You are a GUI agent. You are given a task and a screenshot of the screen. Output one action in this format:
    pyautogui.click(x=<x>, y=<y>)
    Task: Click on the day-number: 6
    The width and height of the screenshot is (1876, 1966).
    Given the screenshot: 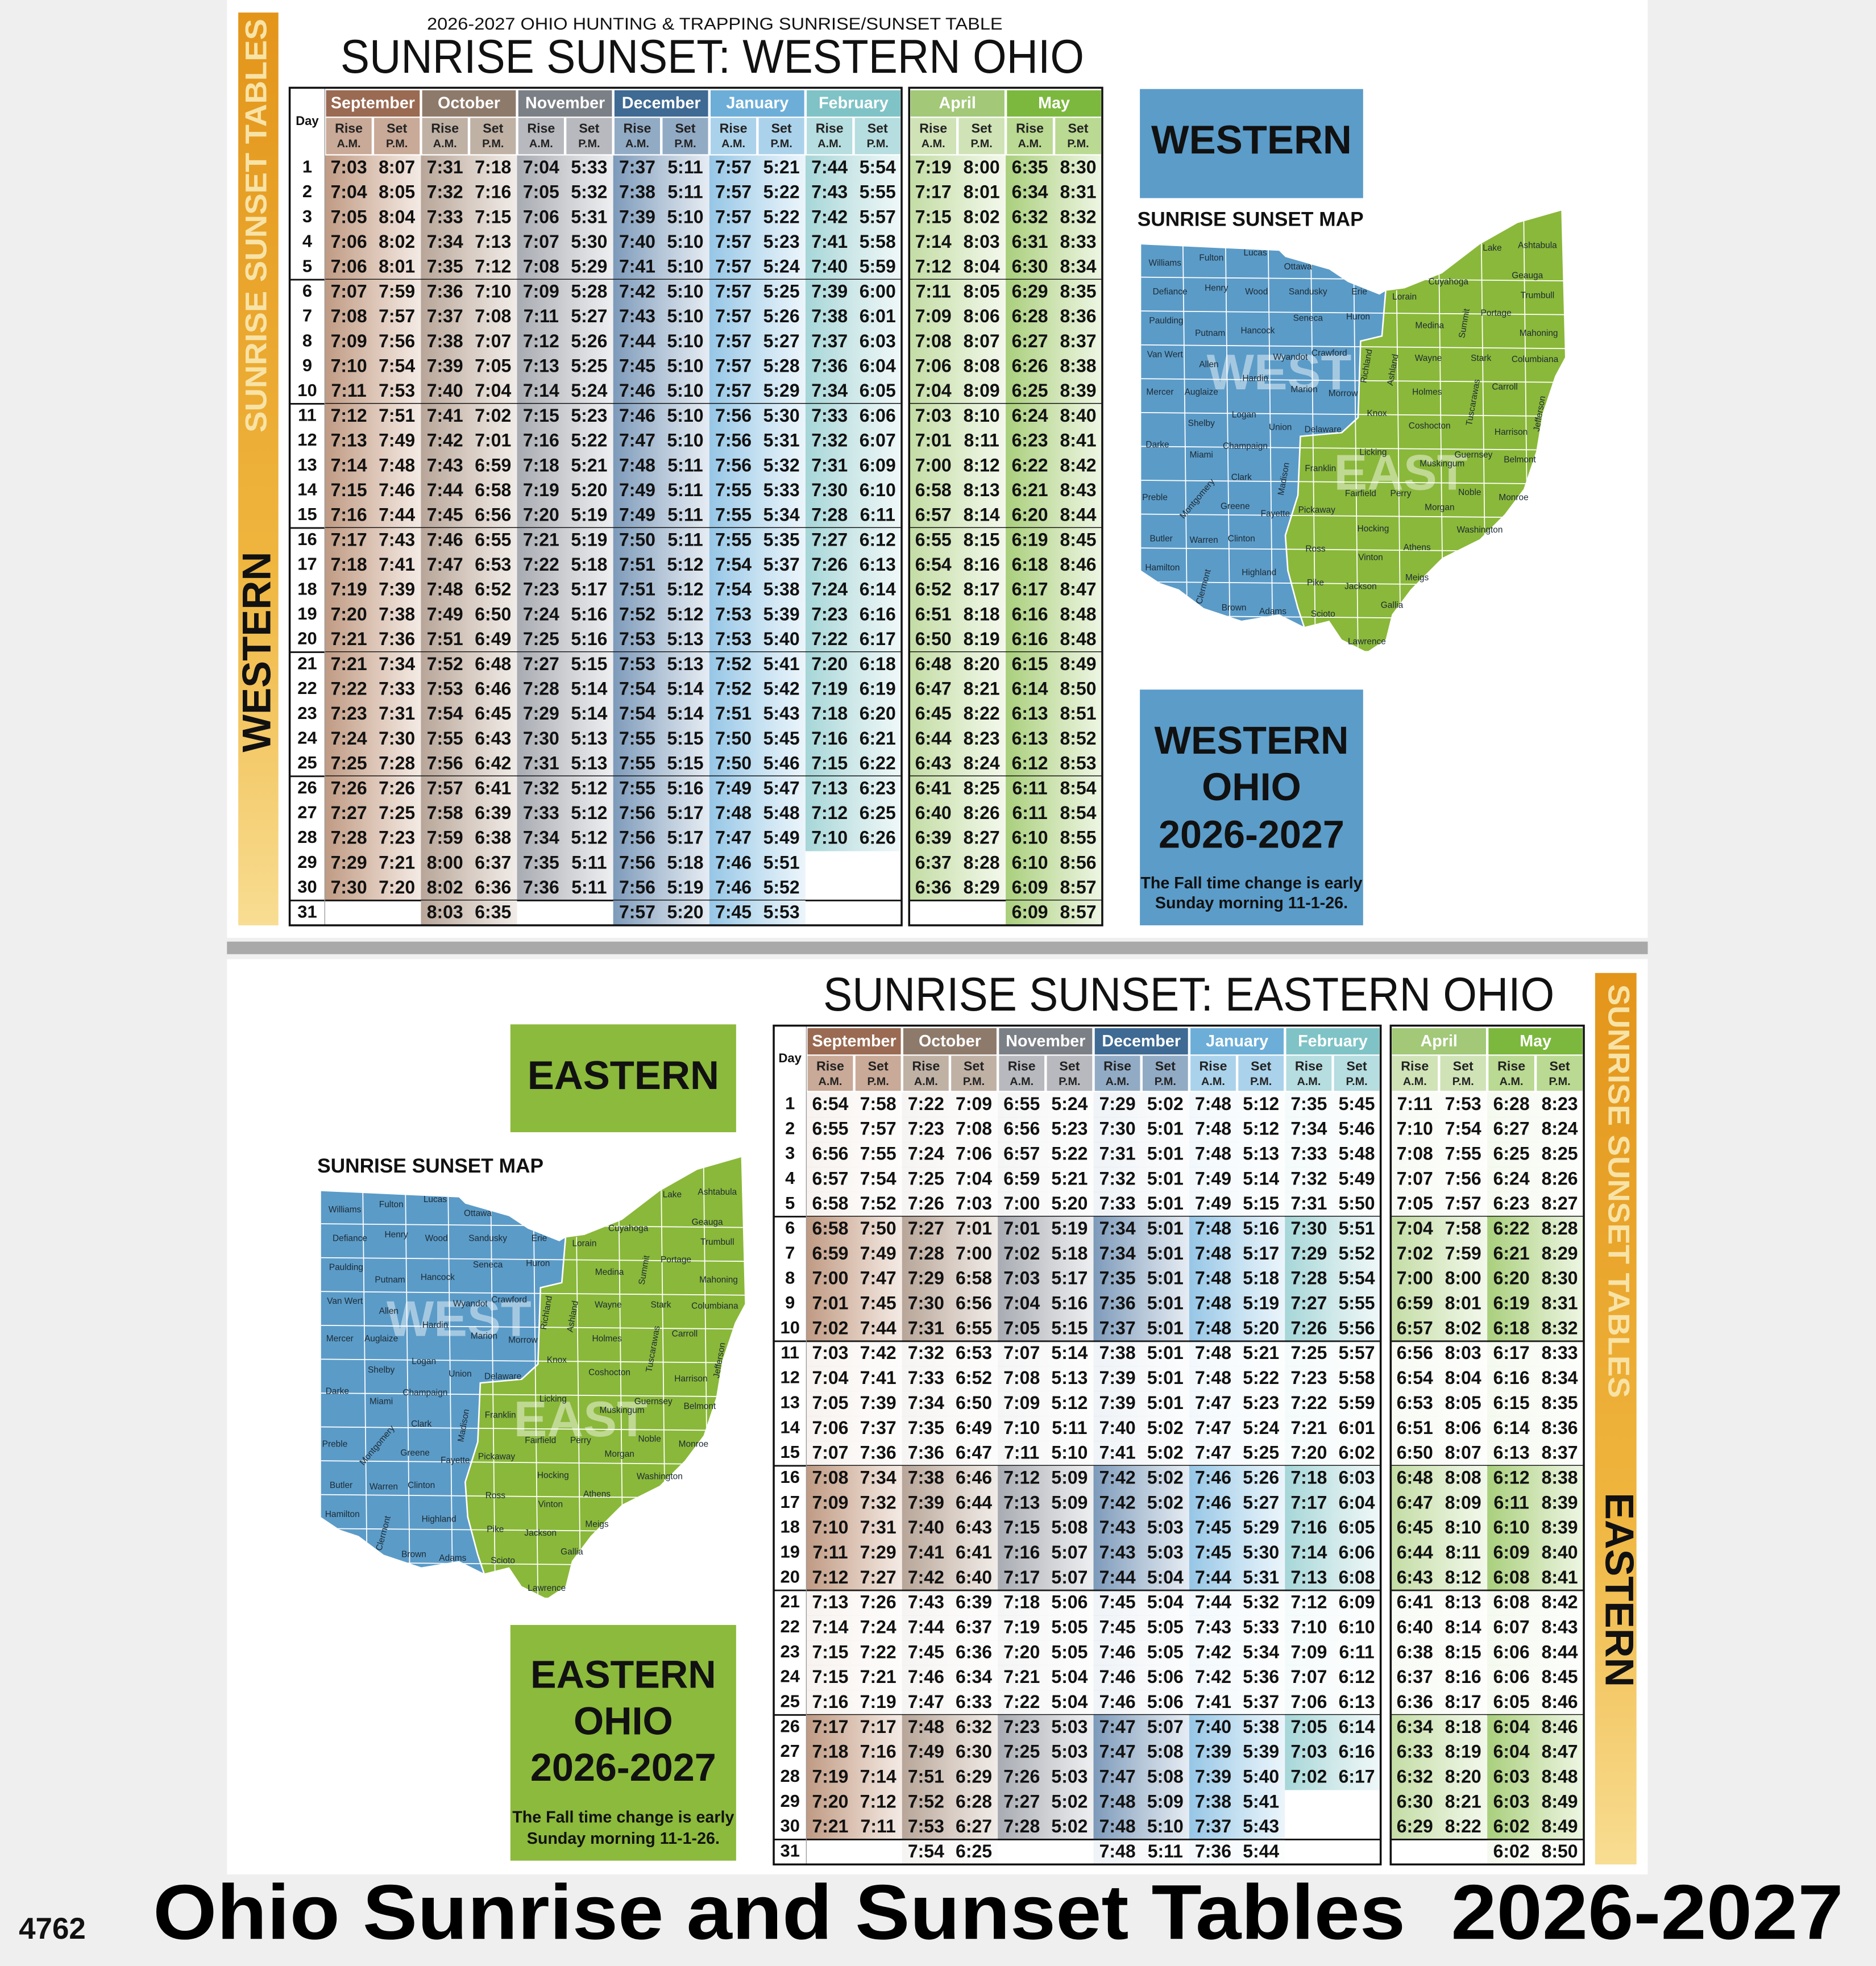 What is the action you would take?
    pyautogui.click(x=307, y=291)
    